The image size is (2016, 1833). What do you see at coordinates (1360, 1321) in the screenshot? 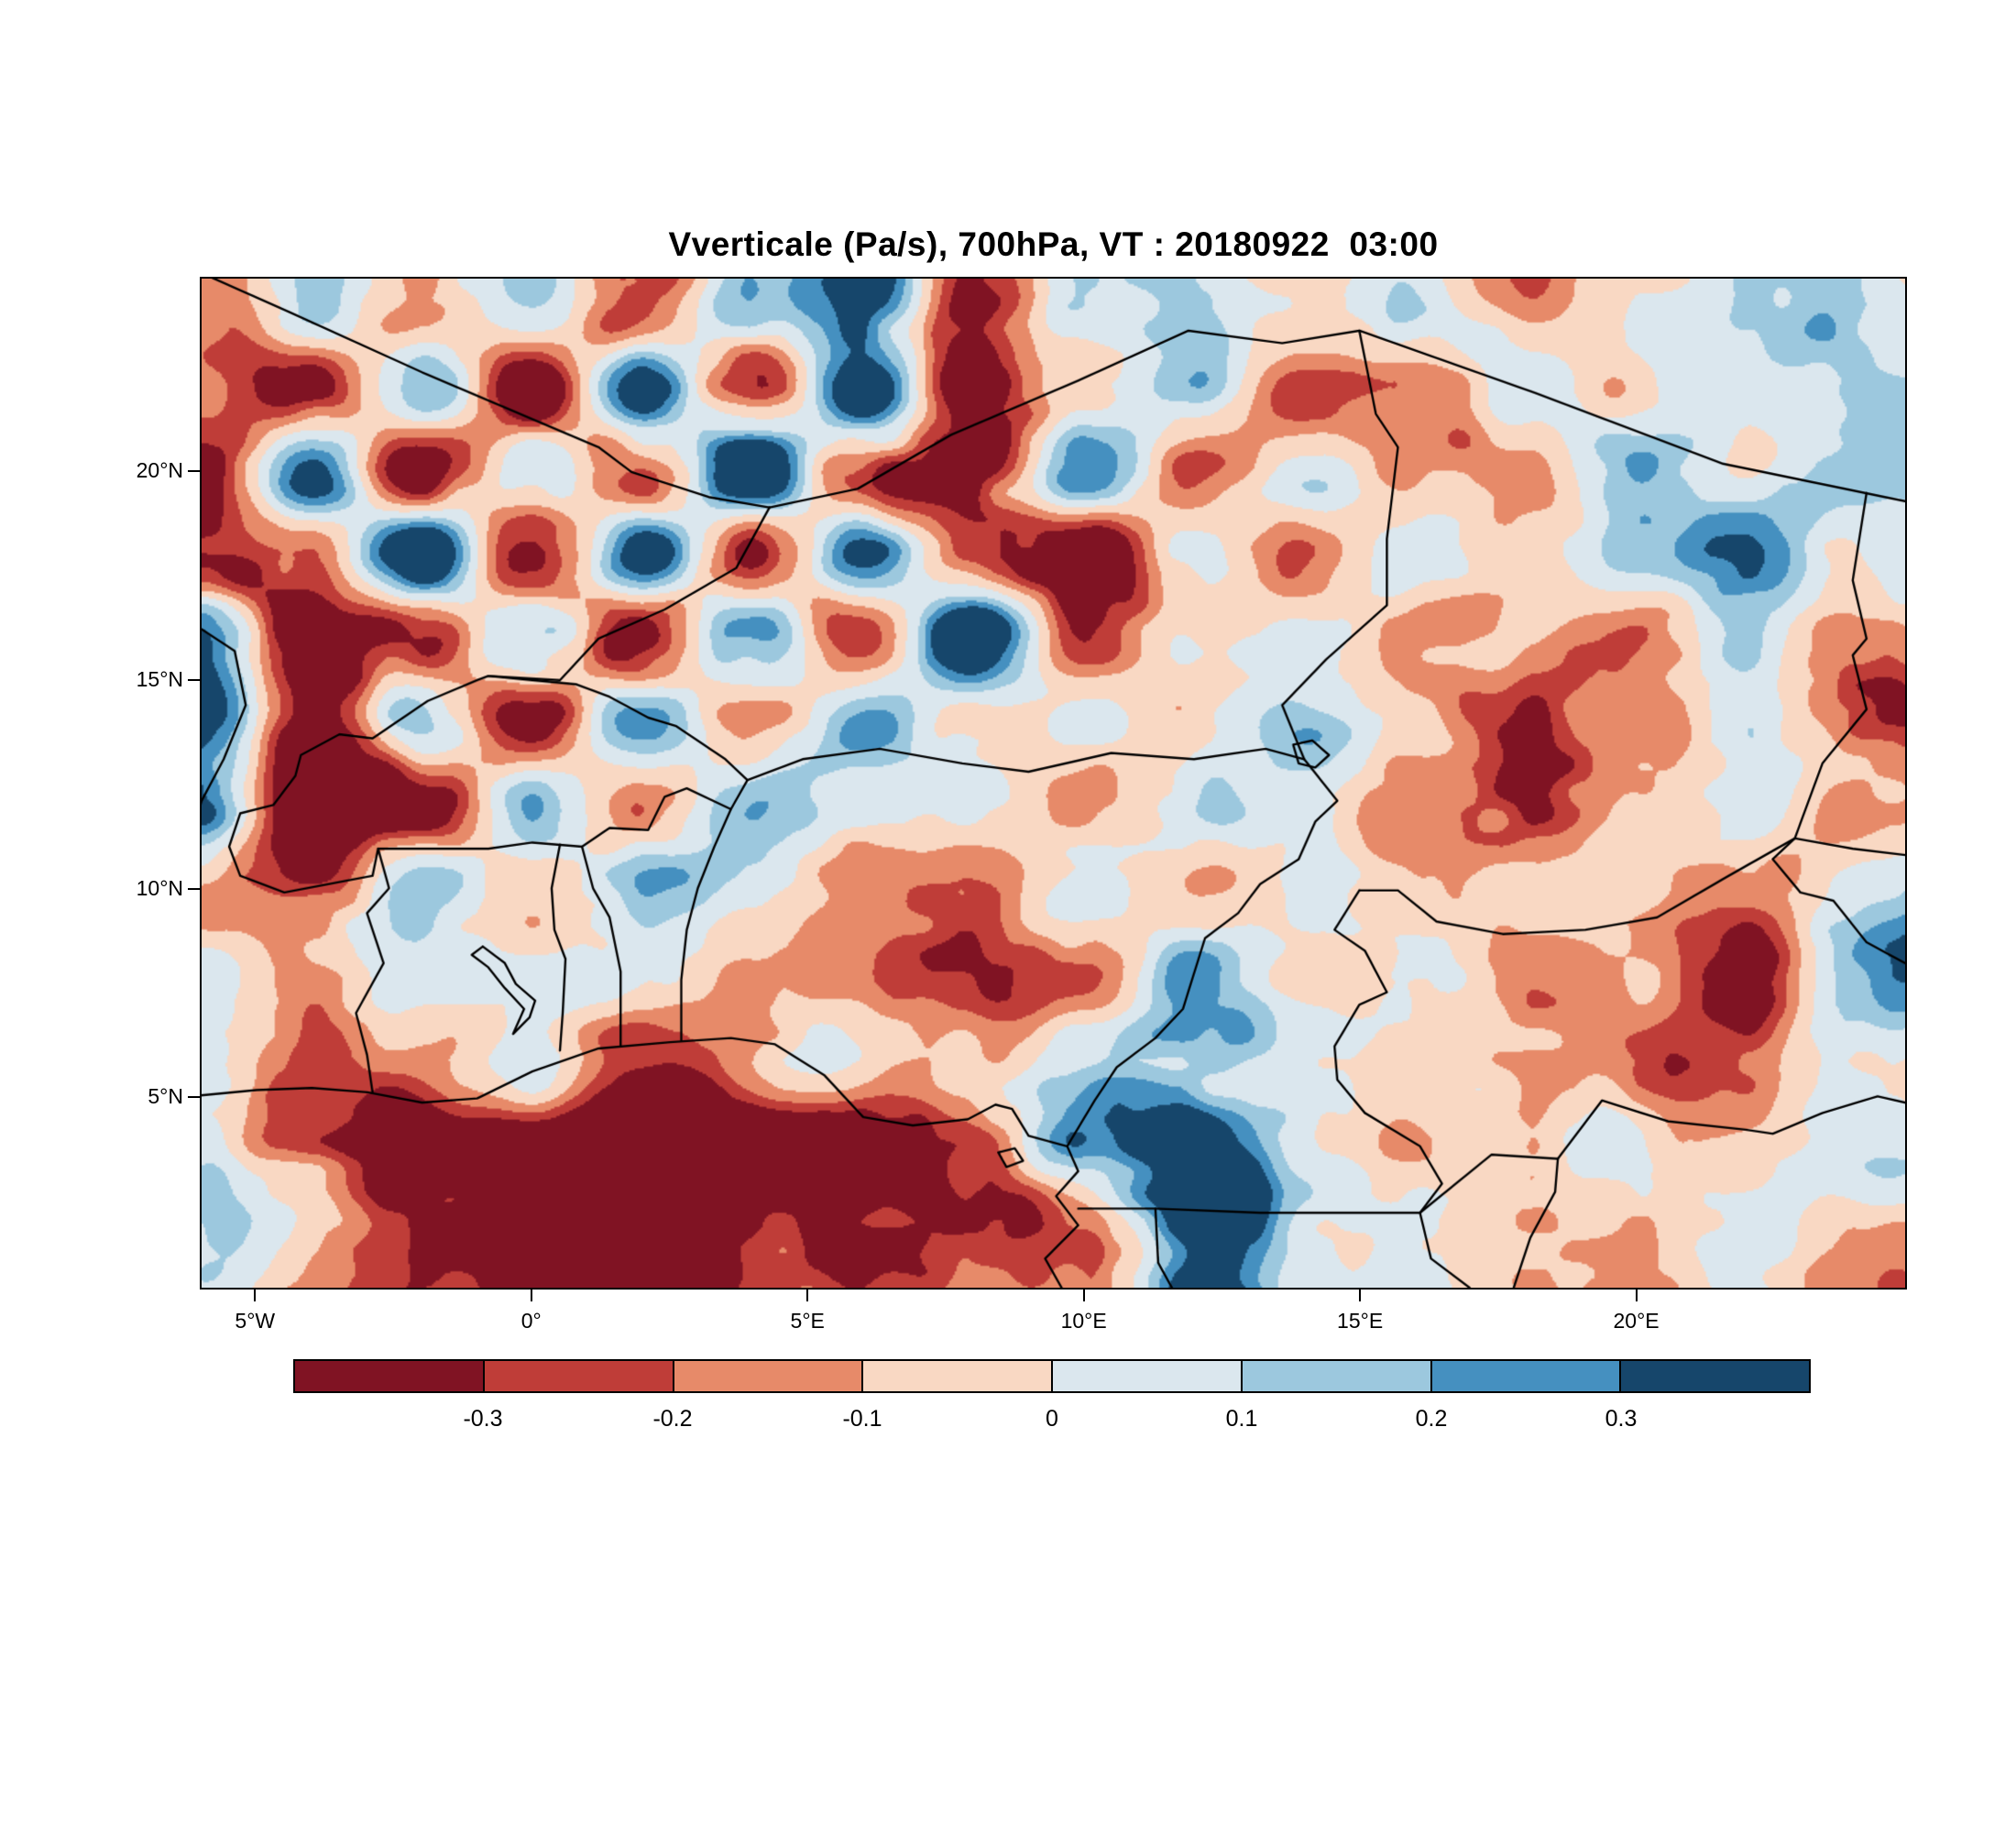
I see `x-tick-label: 15°E` at bounding box center [1360, 1321].